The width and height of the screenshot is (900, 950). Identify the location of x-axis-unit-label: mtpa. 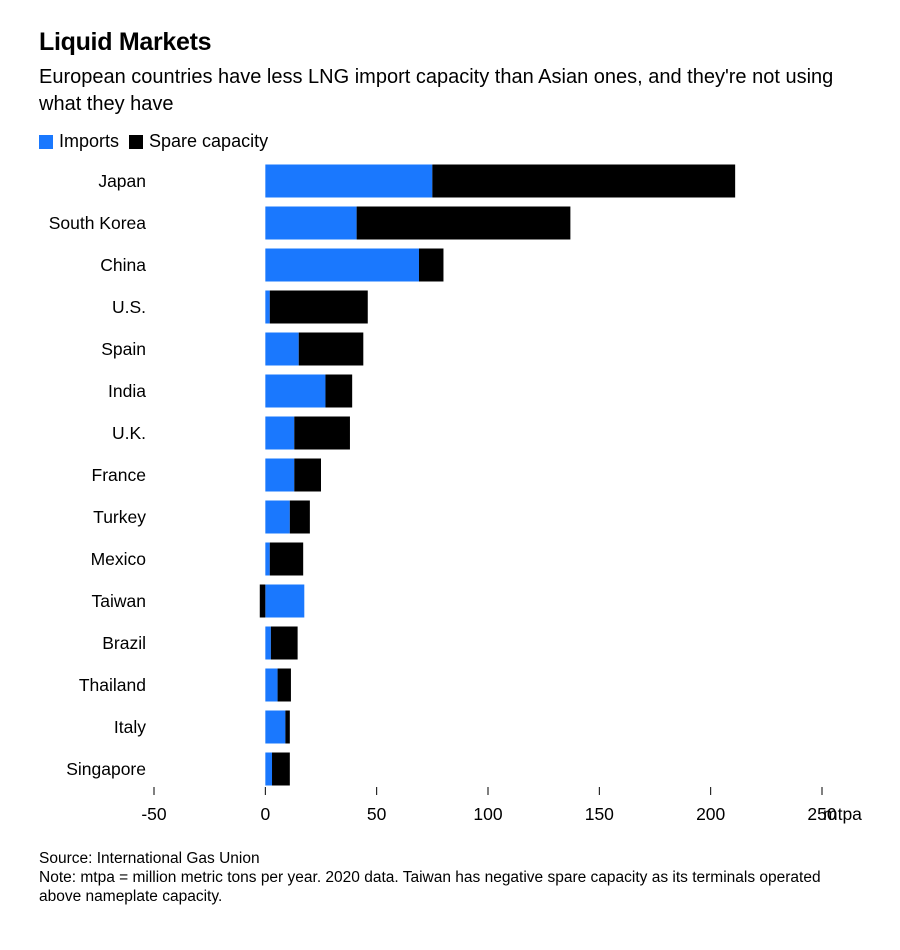
(842, 814).